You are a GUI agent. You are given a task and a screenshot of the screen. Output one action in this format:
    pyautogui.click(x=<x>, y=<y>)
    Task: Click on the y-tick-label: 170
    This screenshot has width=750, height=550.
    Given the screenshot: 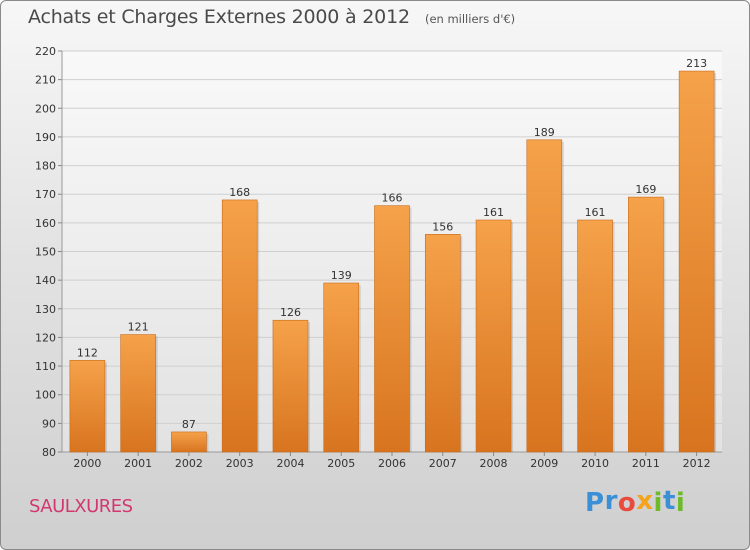 What is the action you would take?
    pyautogui.click(x=45, y=194)
    